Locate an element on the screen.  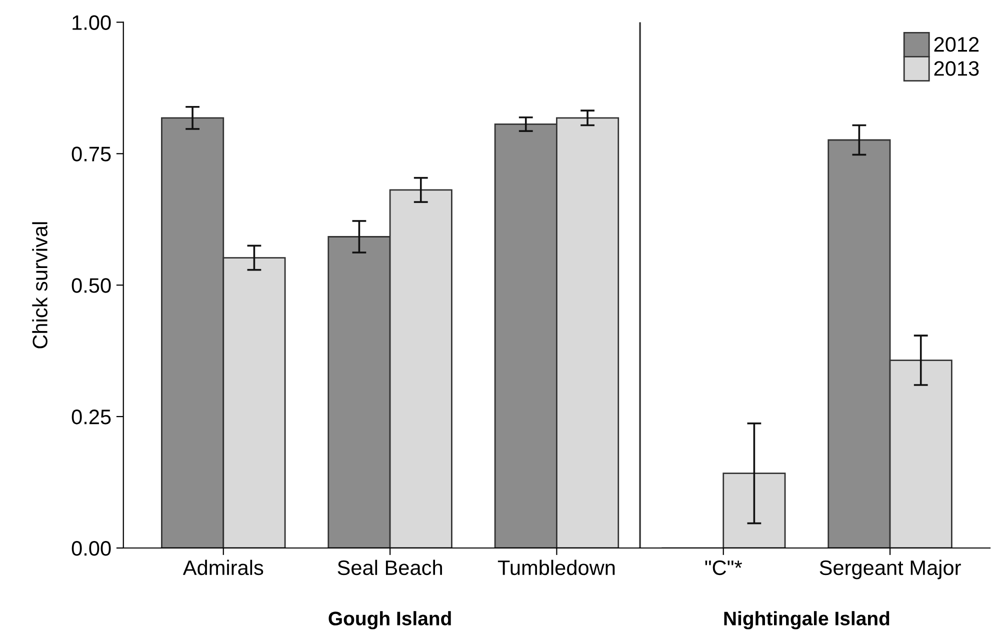
x-tick-label: Tumbledown is located at coordinates (556, 568).